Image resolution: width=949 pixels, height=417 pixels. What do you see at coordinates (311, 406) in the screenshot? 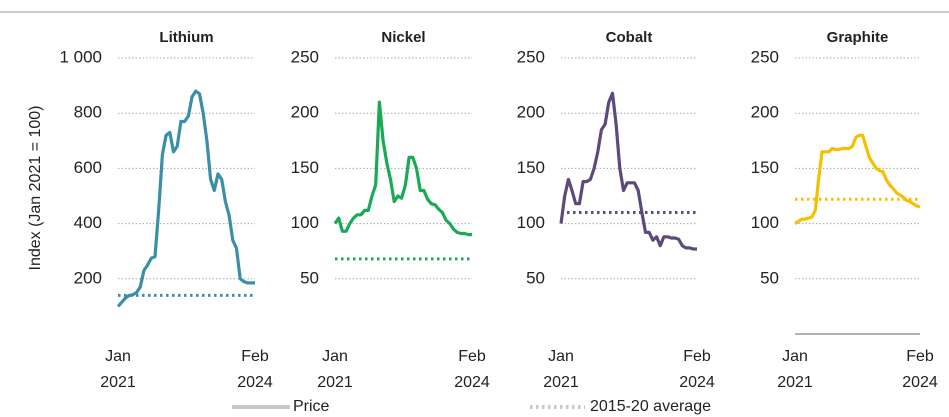
I see `legend-label: Price` at bounding box center [311, 406].